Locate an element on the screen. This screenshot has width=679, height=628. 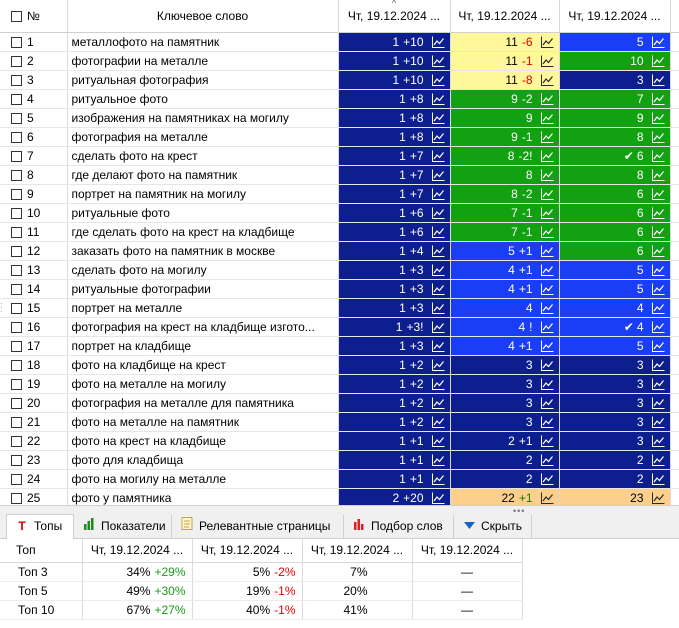
keyword-row: 21 фото на металле на памятник 1 +2 3 3 is located at coordinates (339, 422).